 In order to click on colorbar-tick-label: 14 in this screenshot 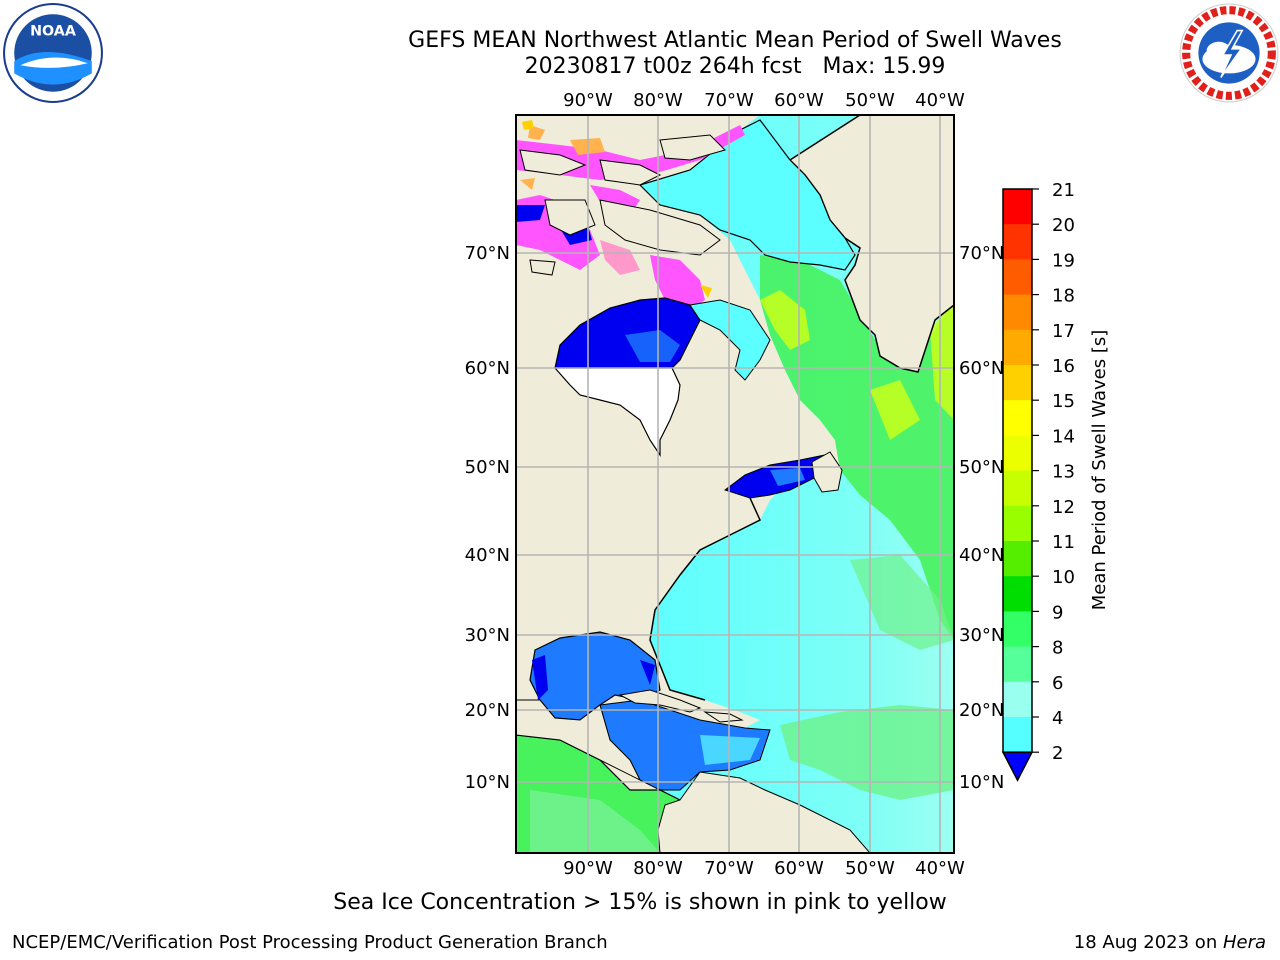, I will do `click(1063, 436)`.